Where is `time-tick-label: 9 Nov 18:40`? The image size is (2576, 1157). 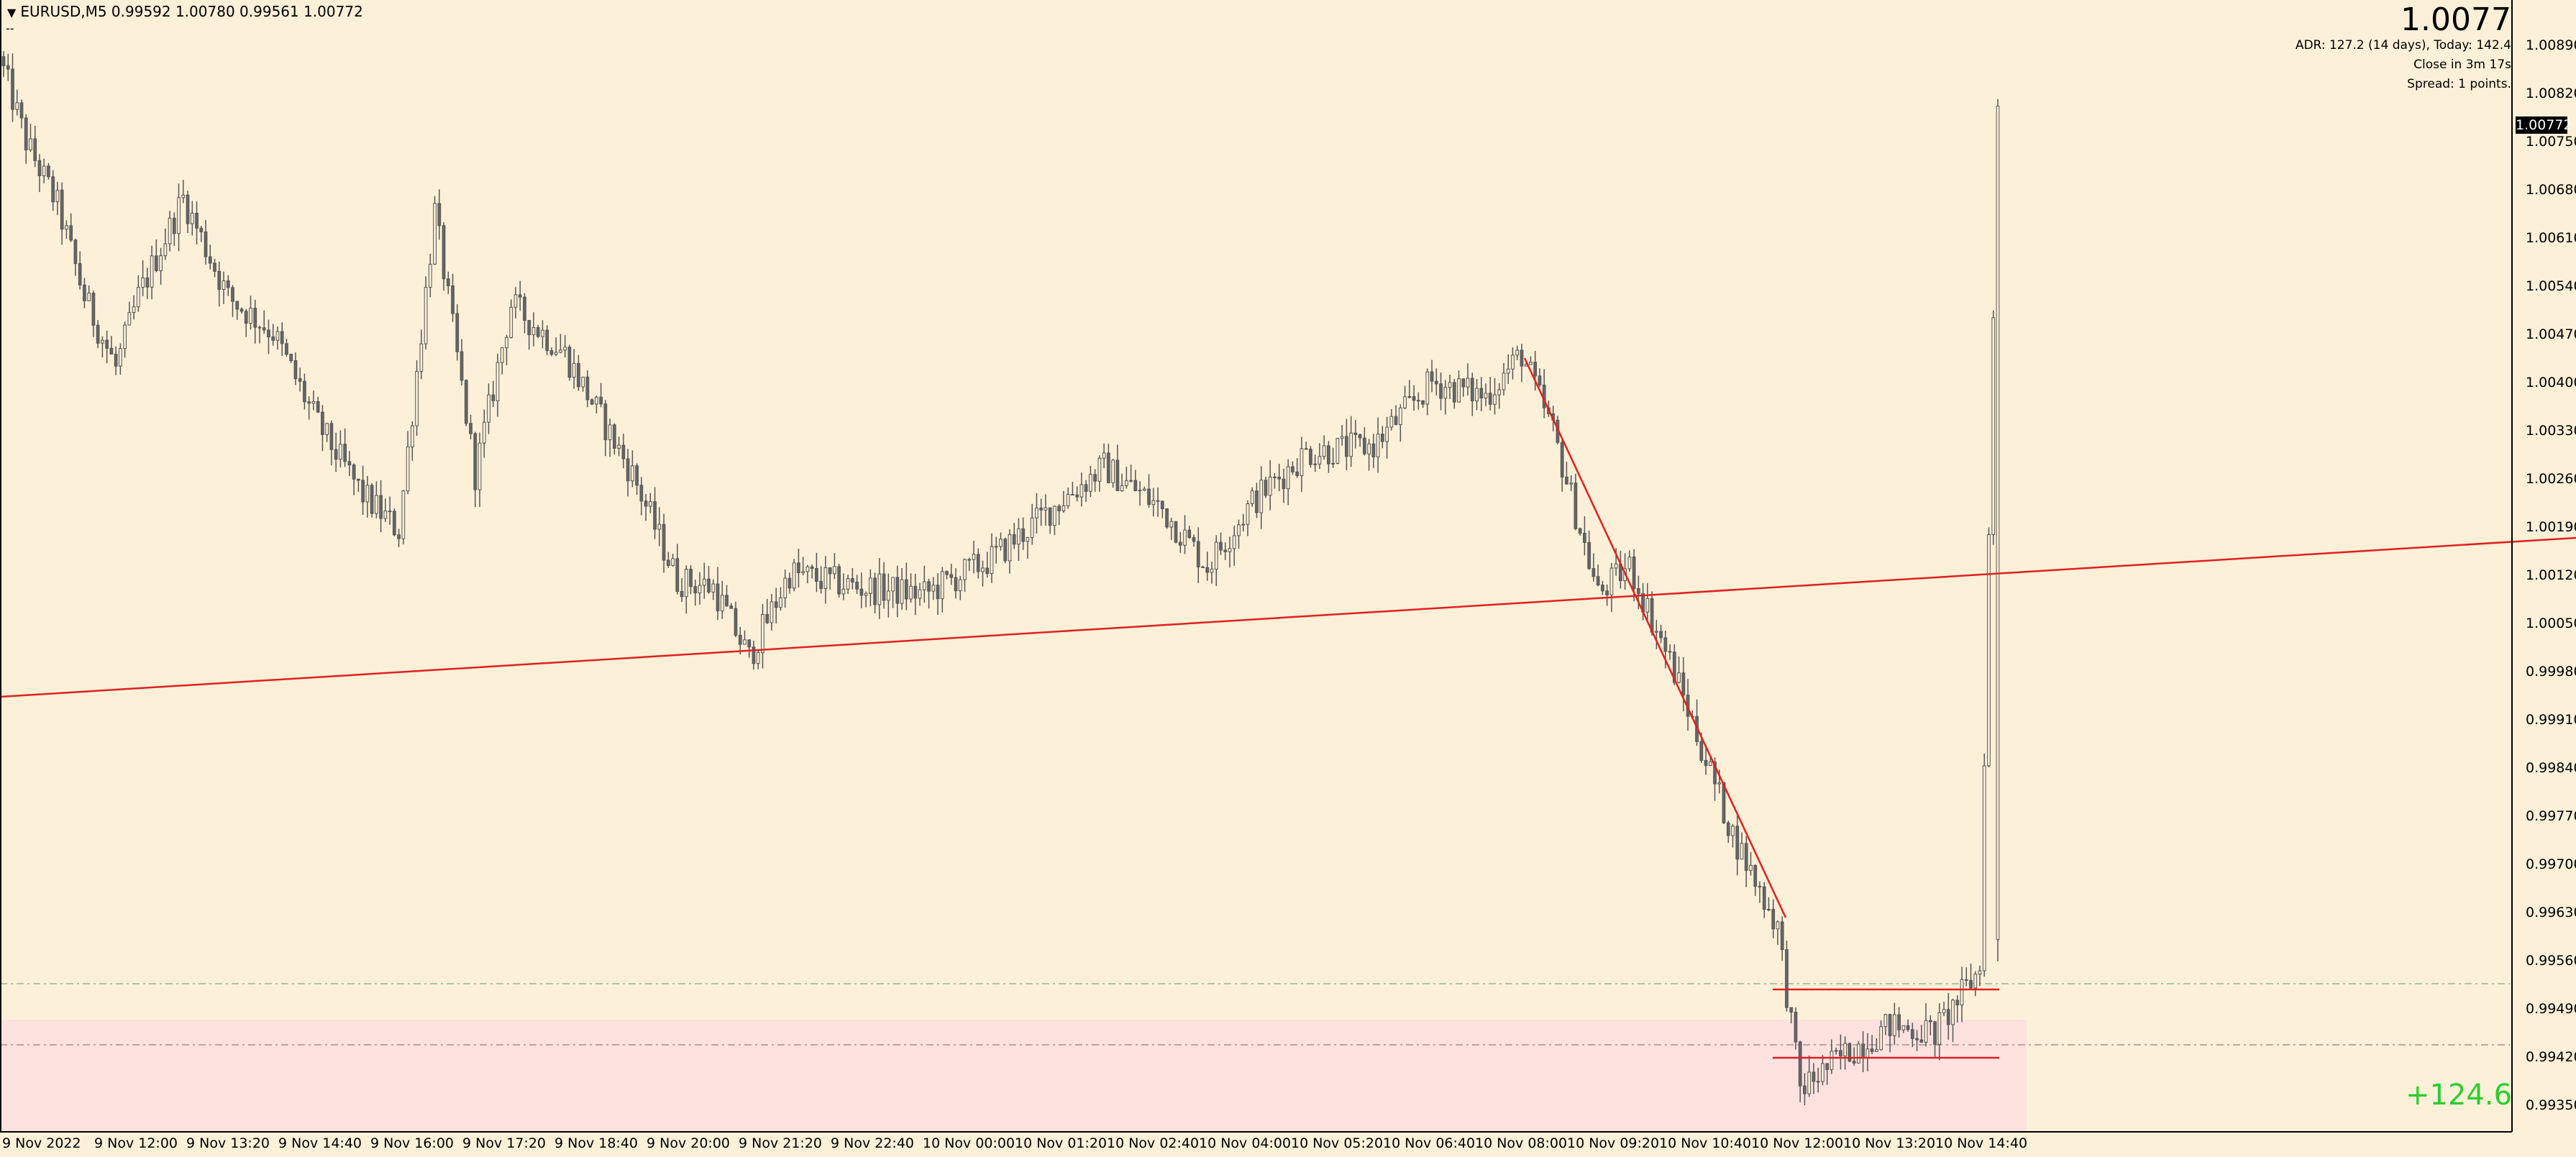 time-tick-label: 9 Nov 18:40 is located at coordinates (596, 1143).